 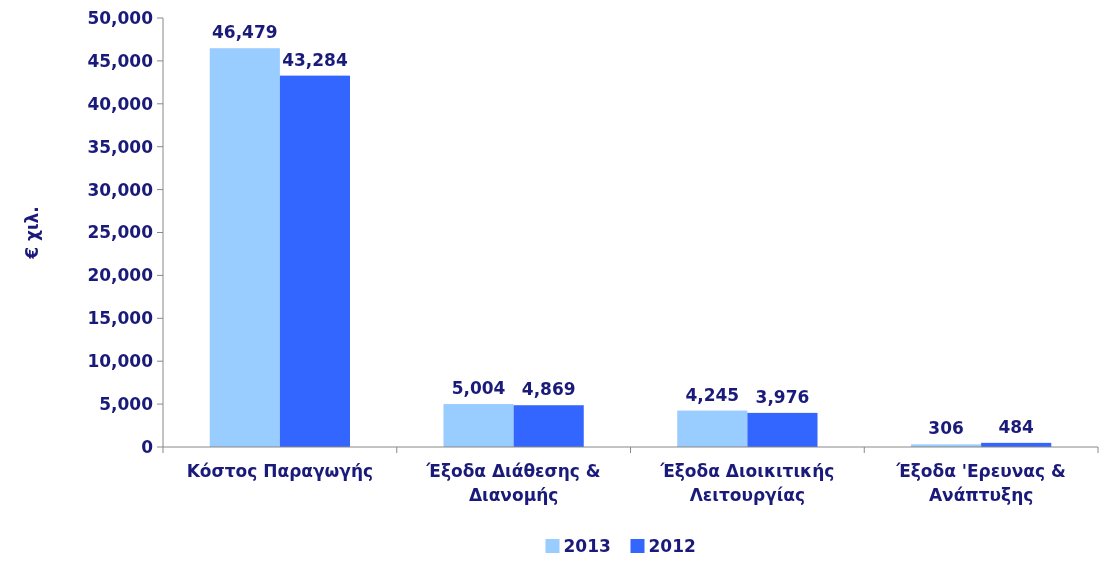 I want to click on x-tick-label: Έξοδα Διάθεσης & Διανομής, so click(x=513, y=483).